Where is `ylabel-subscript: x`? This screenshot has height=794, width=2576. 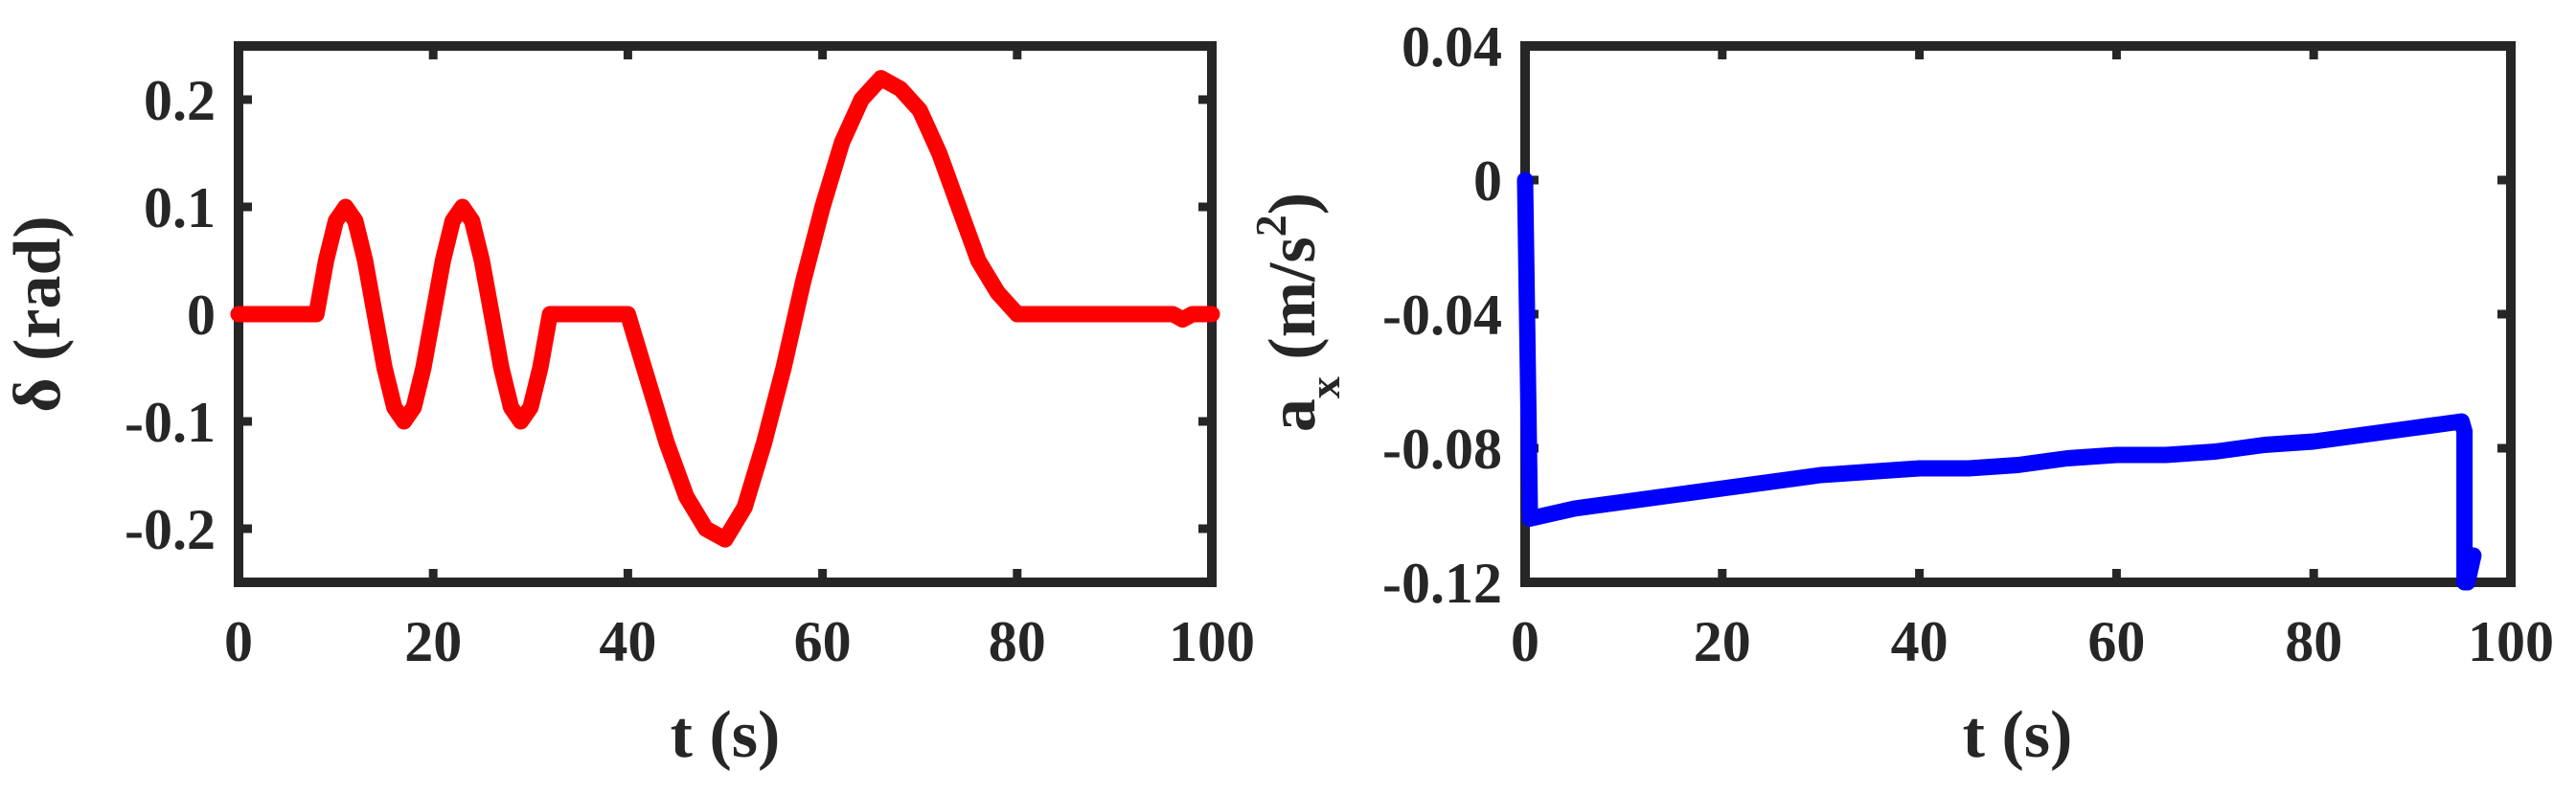 ylabel-subscript: x is located at coordinates (1324, 387).